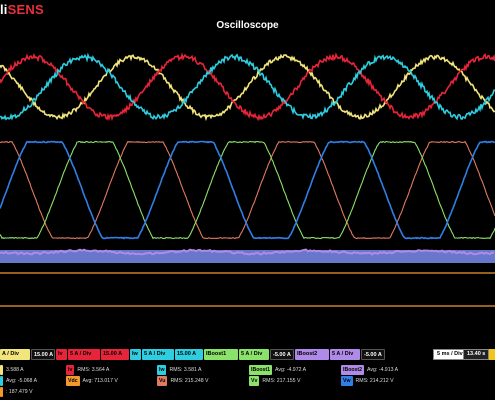  I want to click on measurement-value: RMS: 214.212 V, so click(374, 381).